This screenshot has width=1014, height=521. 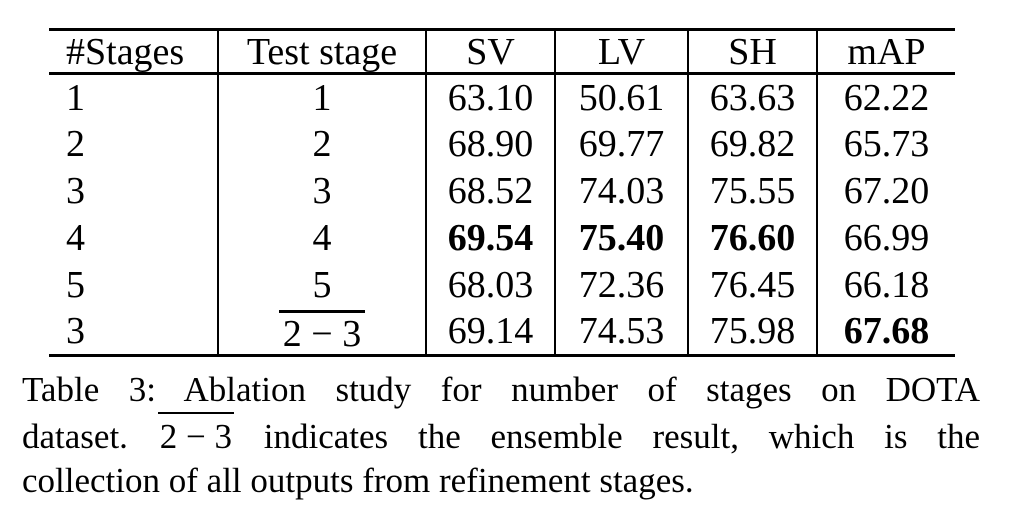 I want to click on table-row: 2 2 68.90 69.77 69.82 65.73, so click(x=502, y=144).